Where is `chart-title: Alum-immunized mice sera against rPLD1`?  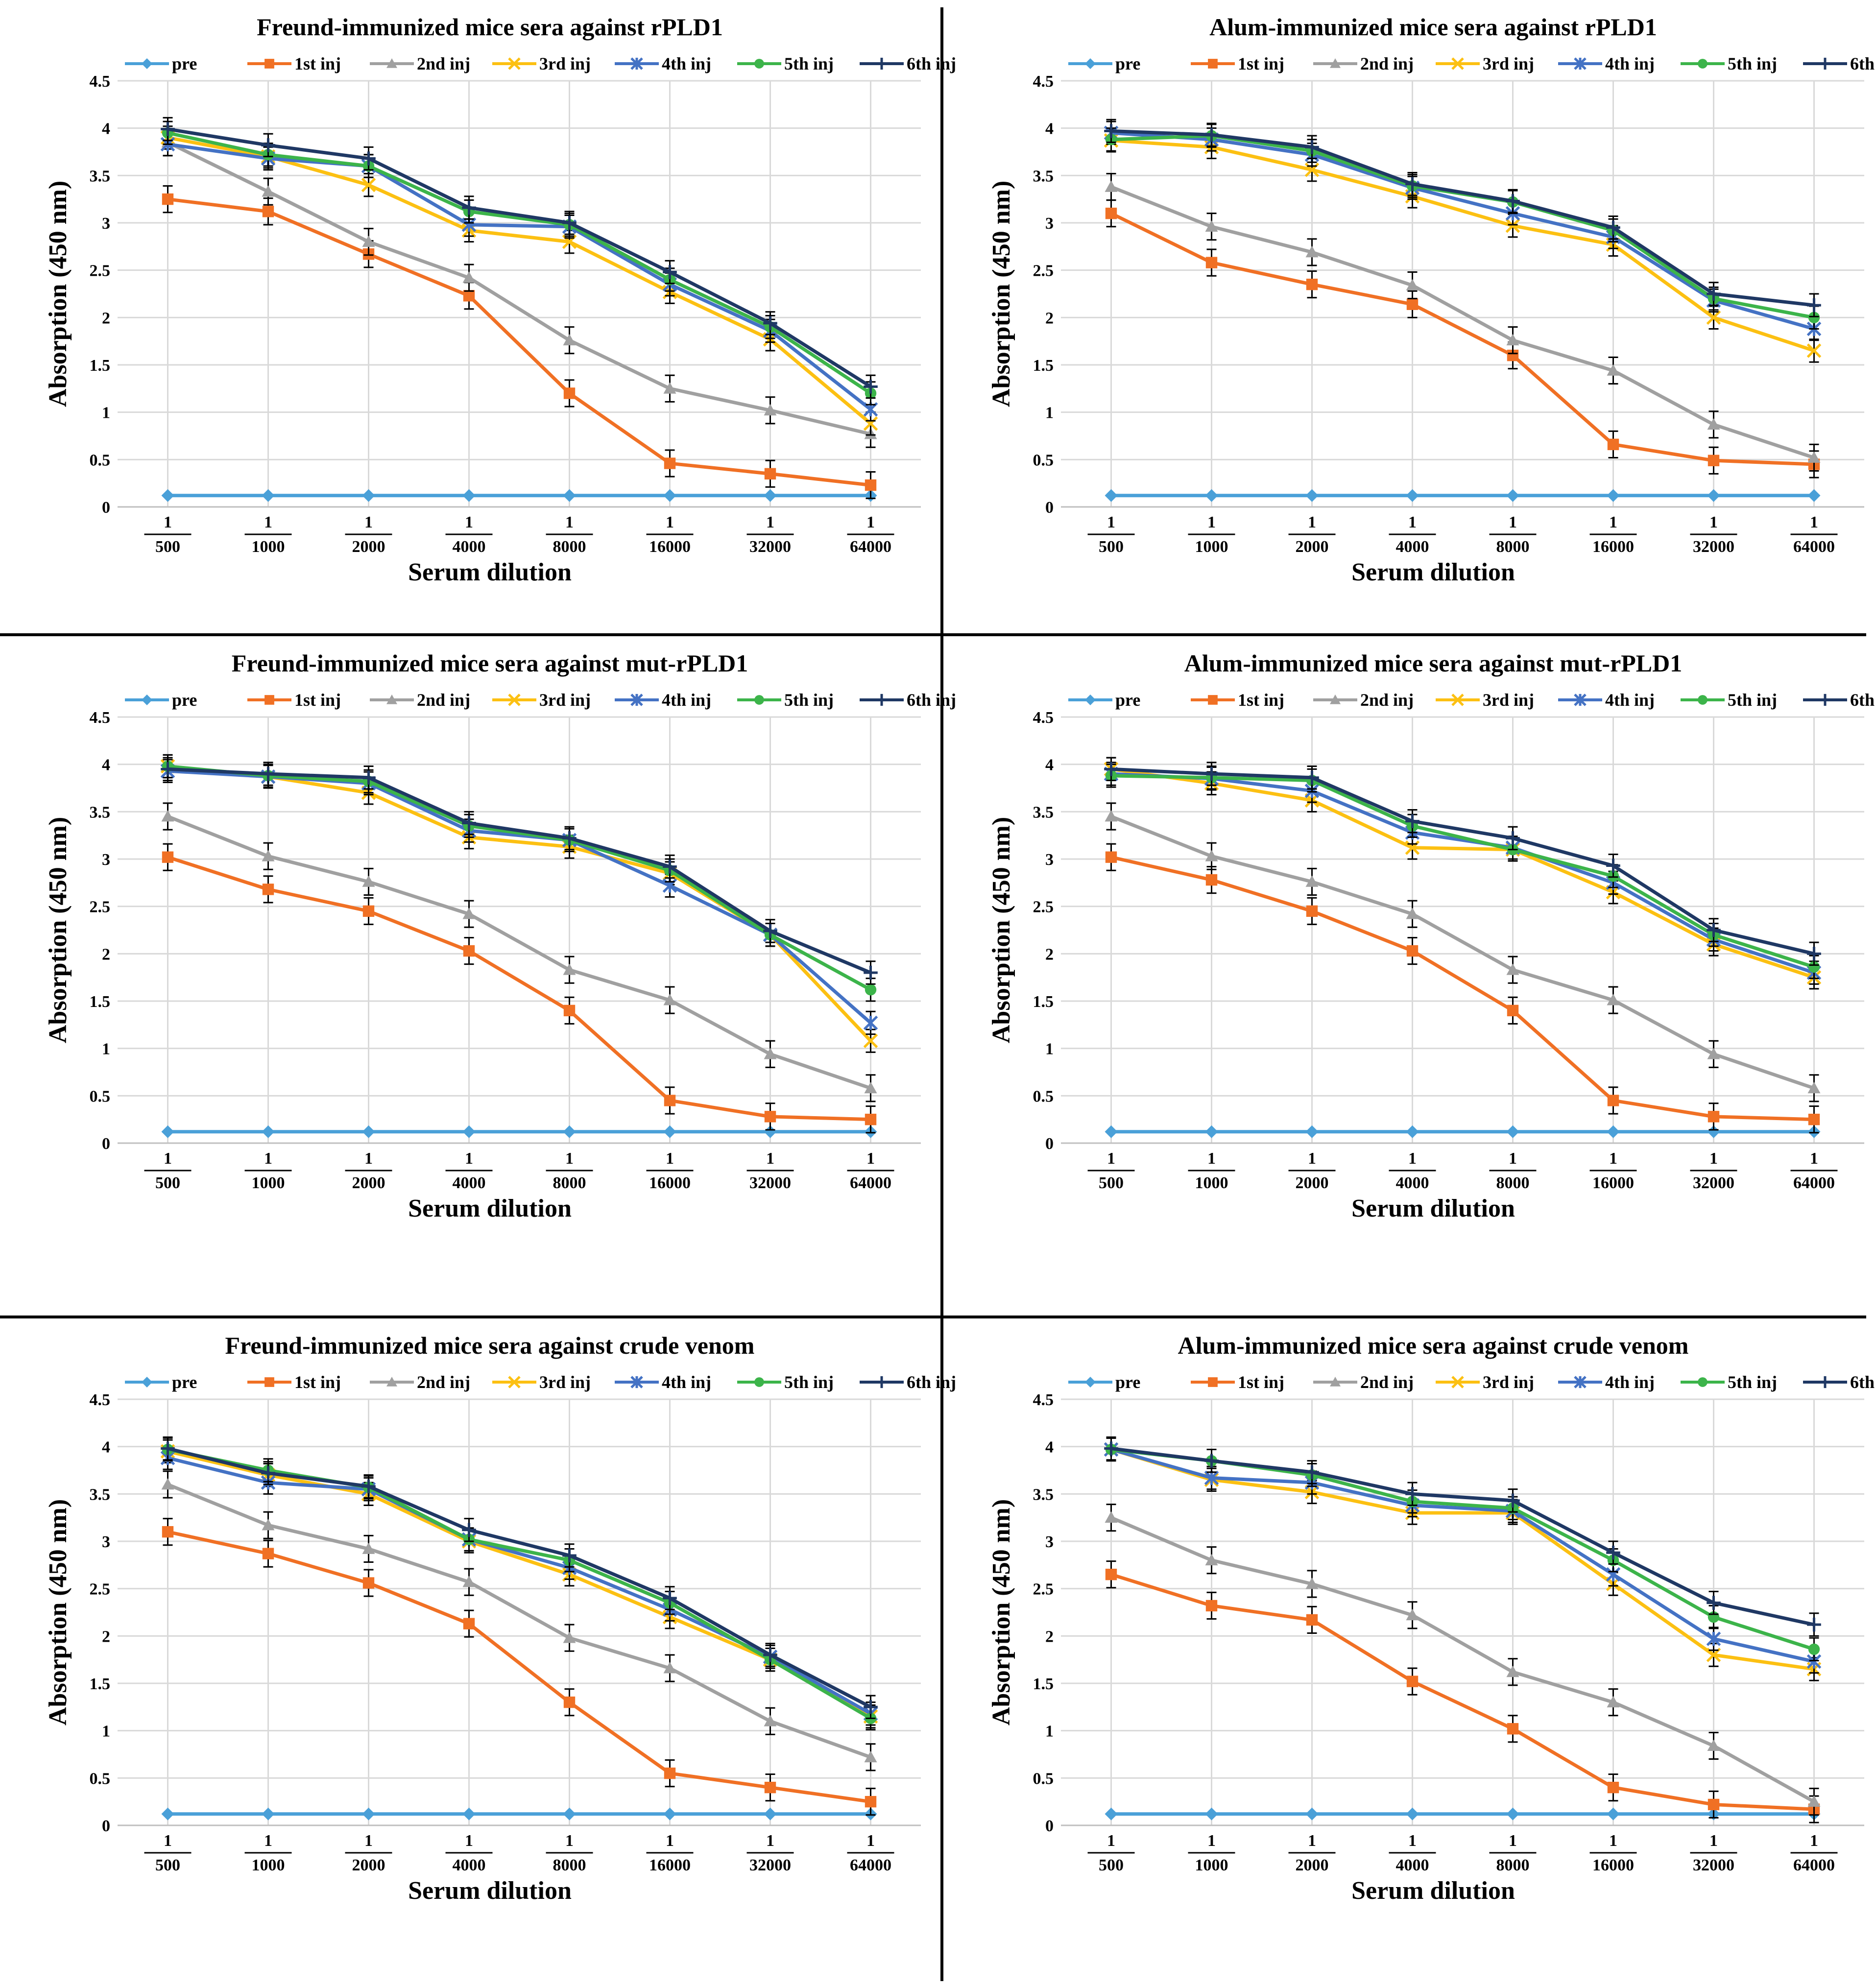 chart-title: Alum-immunized mice sera against rPLD1 is located at coordinates (1433, 27).